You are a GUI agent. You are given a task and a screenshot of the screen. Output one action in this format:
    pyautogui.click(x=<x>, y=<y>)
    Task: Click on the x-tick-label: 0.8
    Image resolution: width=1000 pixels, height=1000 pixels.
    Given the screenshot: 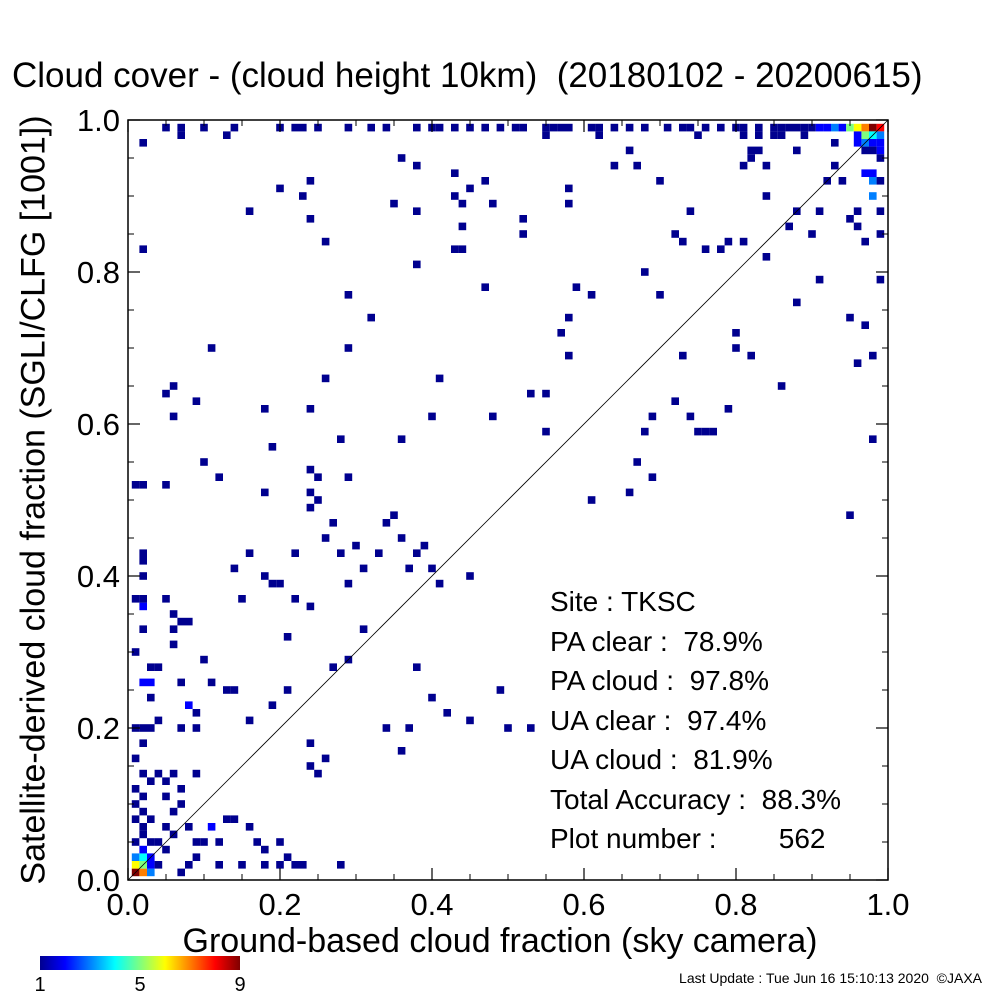 What is the action you would take?
    pyautogui.click(x=735, y=904)
    